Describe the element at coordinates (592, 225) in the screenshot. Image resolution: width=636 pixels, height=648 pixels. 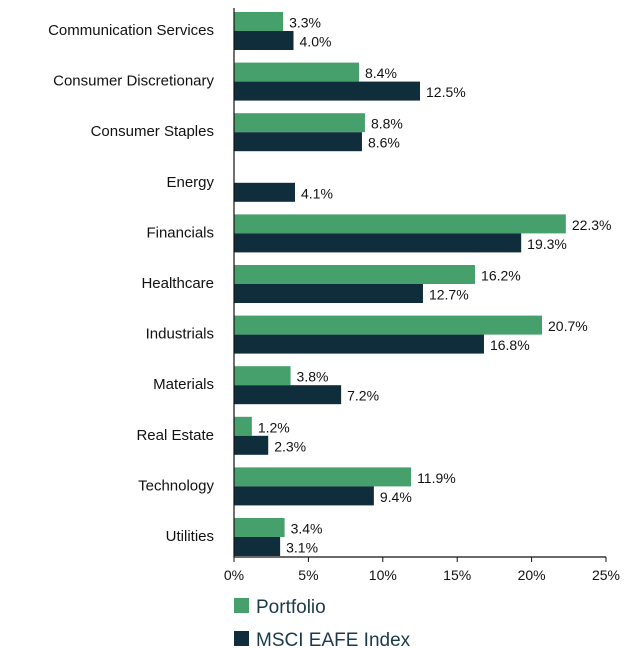
I see `portfolio-value-label: 22.3%` at that location.